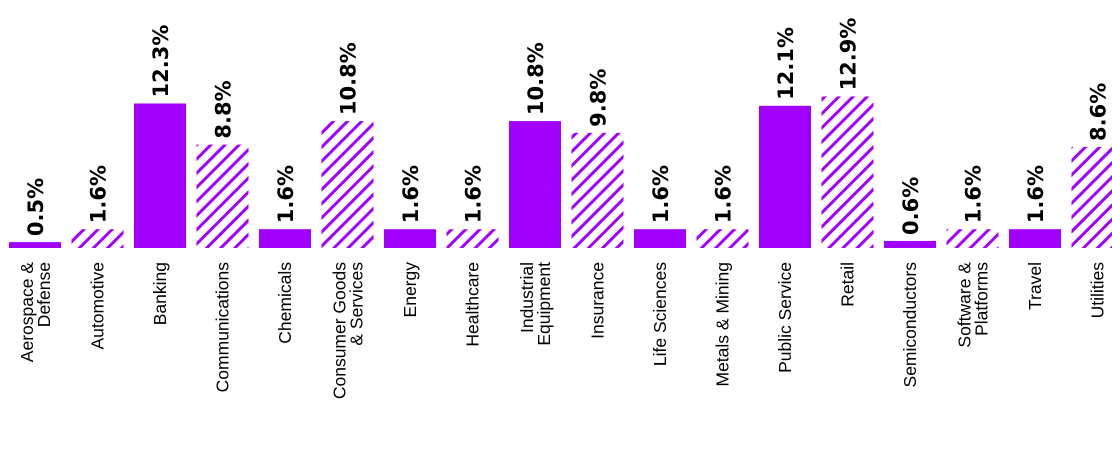  Describe the element at coordinates (982, 299) in the screenshot. I see `category-label-15-line-1: Platforms` at that location.